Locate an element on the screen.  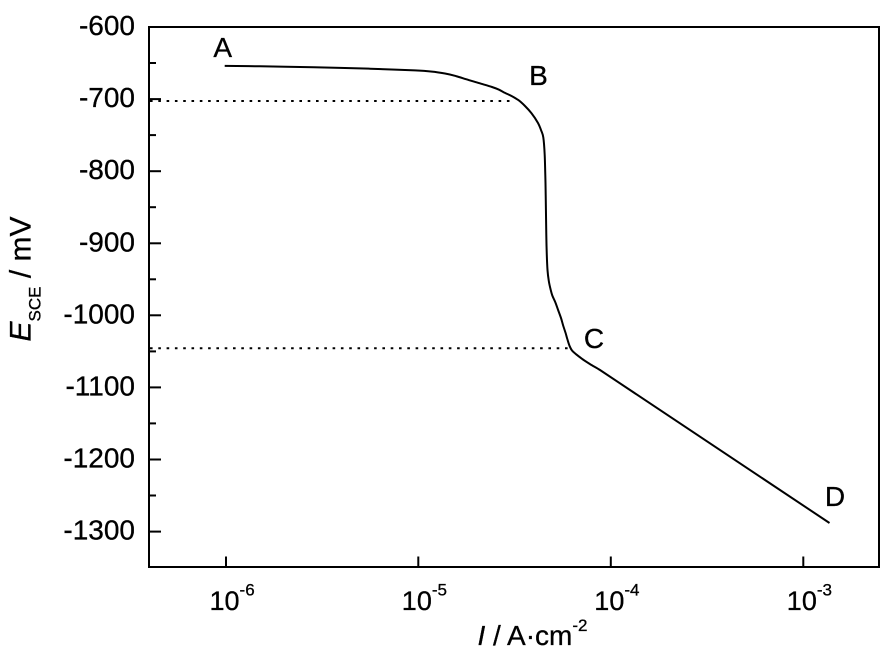
svg-text: 10⁻⁴ is located at coordinates (616, 599).